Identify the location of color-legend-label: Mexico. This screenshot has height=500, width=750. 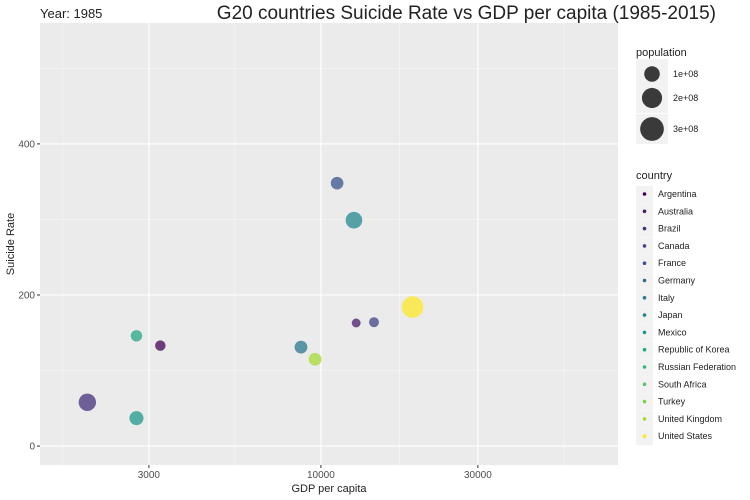
(672, 332).